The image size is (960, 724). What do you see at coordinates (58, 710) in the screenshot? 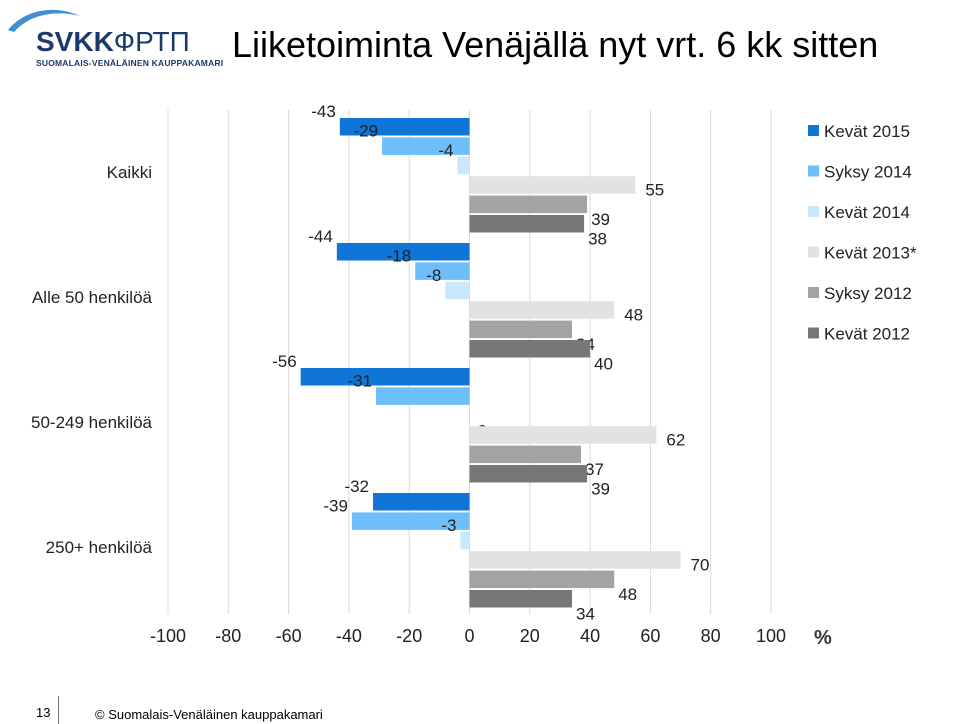
I see `footer-divider` at bounding box center [58, 710].